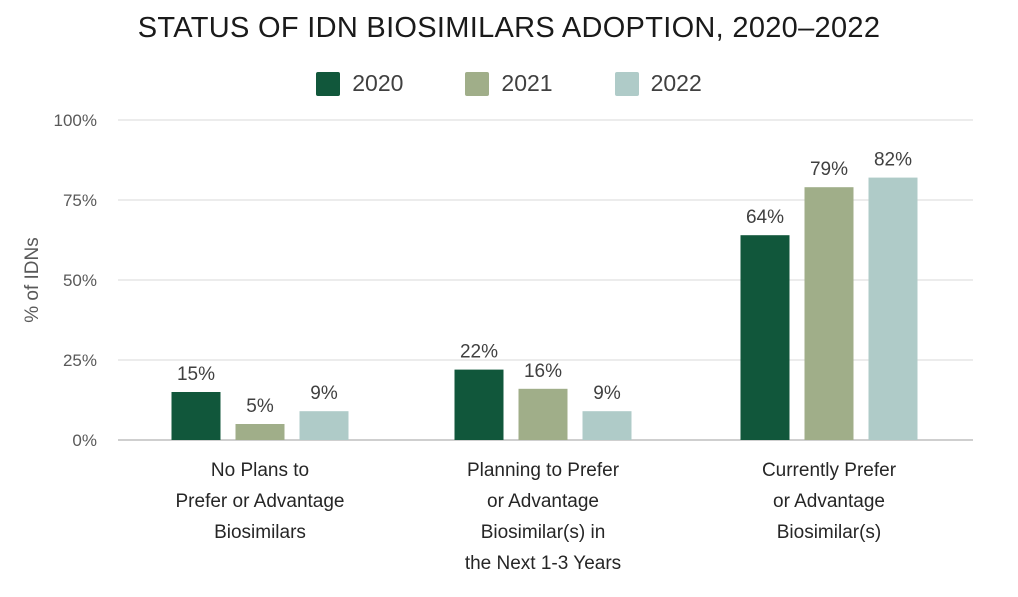 This screenshot has height=597, width=1018. I want to click on legend-item-2022: 2022, so click(658, 83).